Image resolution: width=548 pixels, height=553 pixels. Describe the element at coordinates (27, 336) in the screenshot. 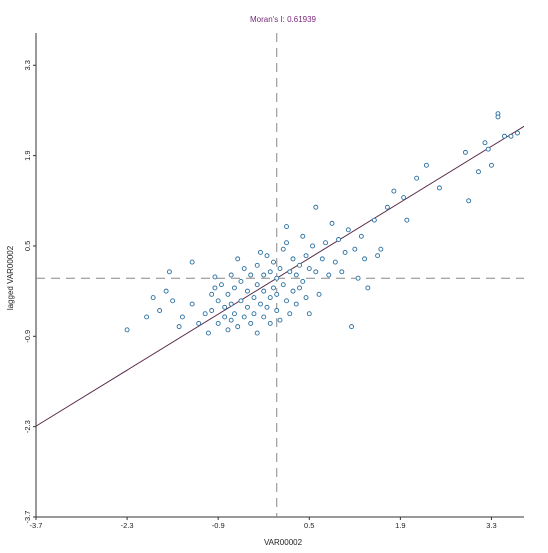

I see `y-tick-label: -0.9` at that location.